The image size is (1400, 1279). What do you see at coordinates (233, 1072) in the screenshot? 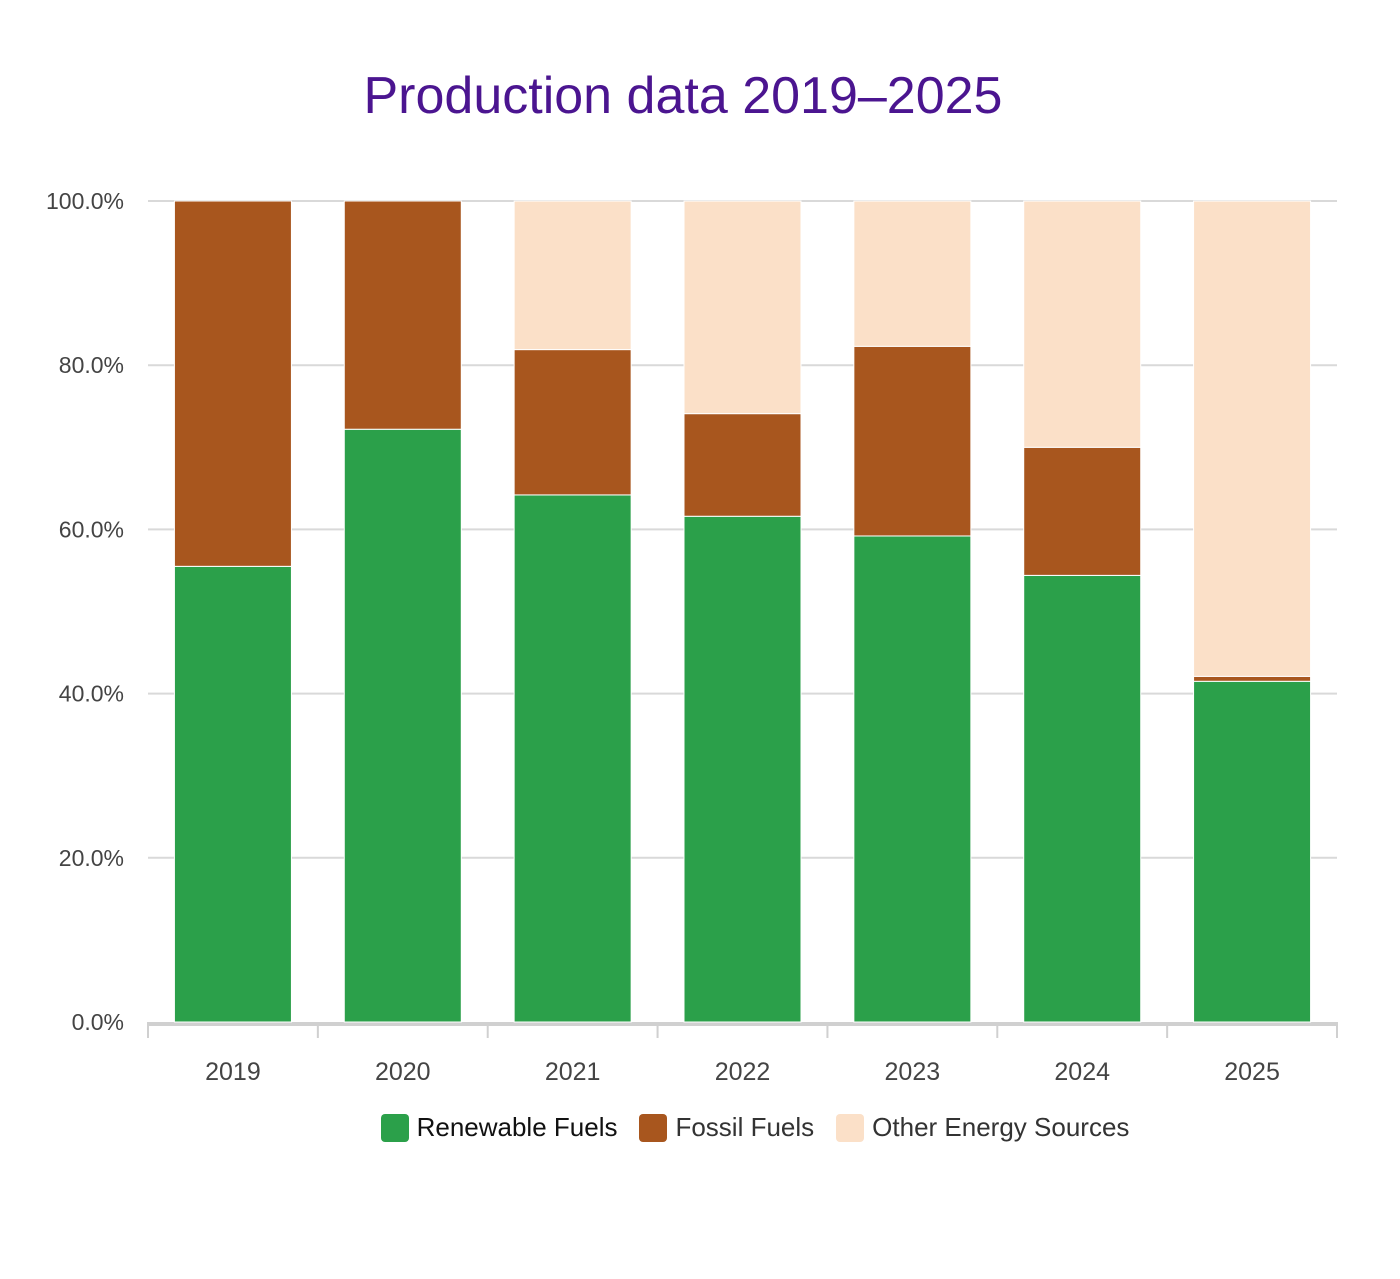
I see `x-tick-label: 2019` at bounding box center [233, 1072].